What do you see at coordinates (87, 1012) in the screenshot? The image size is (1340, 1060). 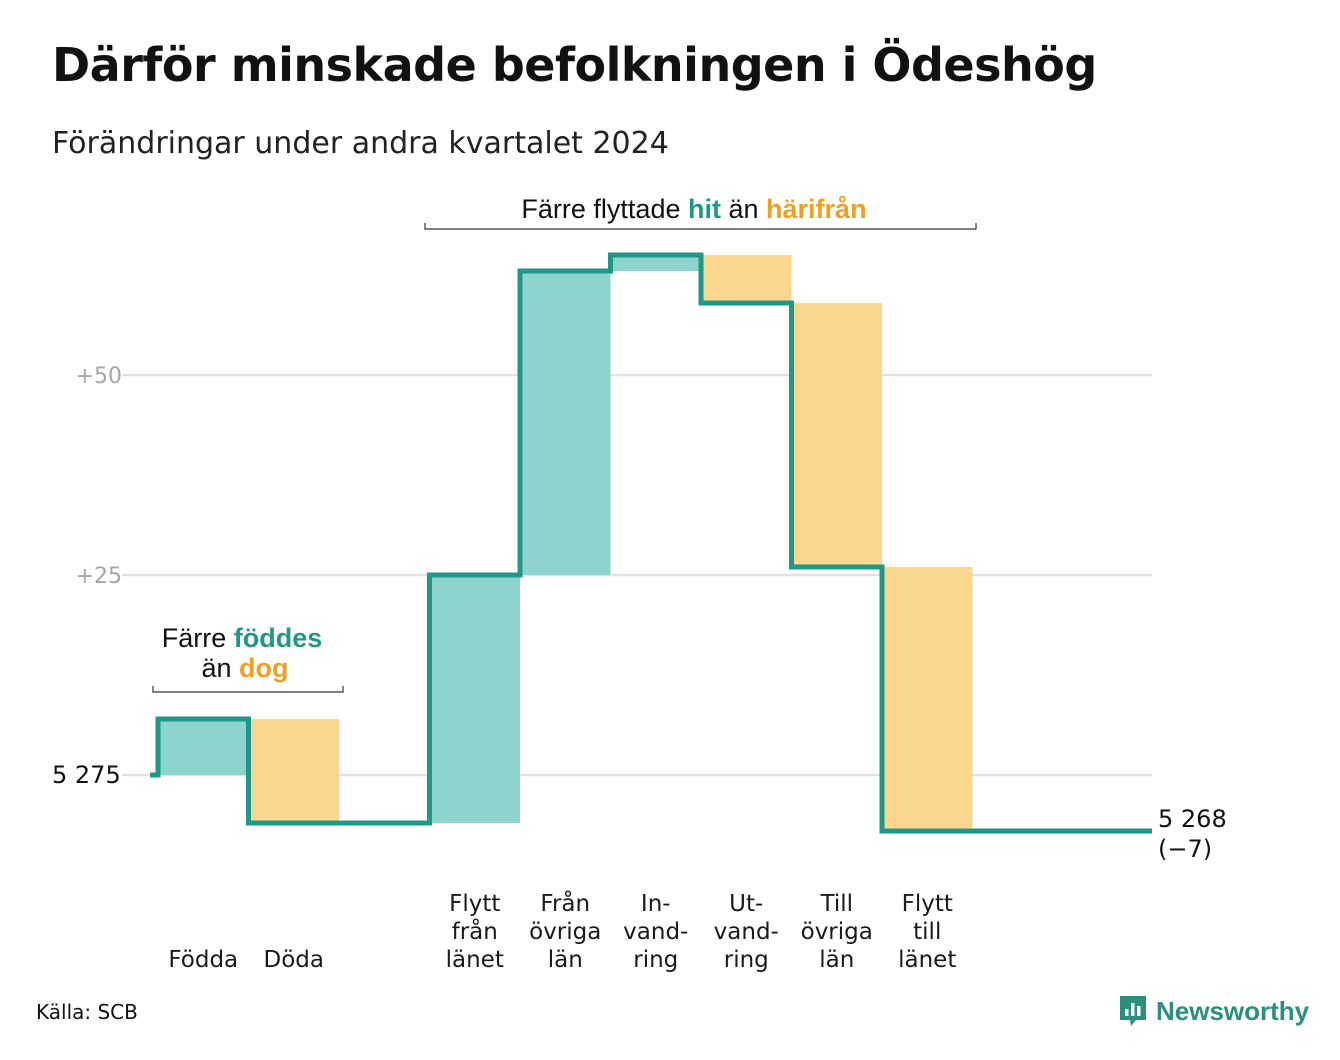 I see `source-note: Källa: SCB` at bounding box center [87, 1012].